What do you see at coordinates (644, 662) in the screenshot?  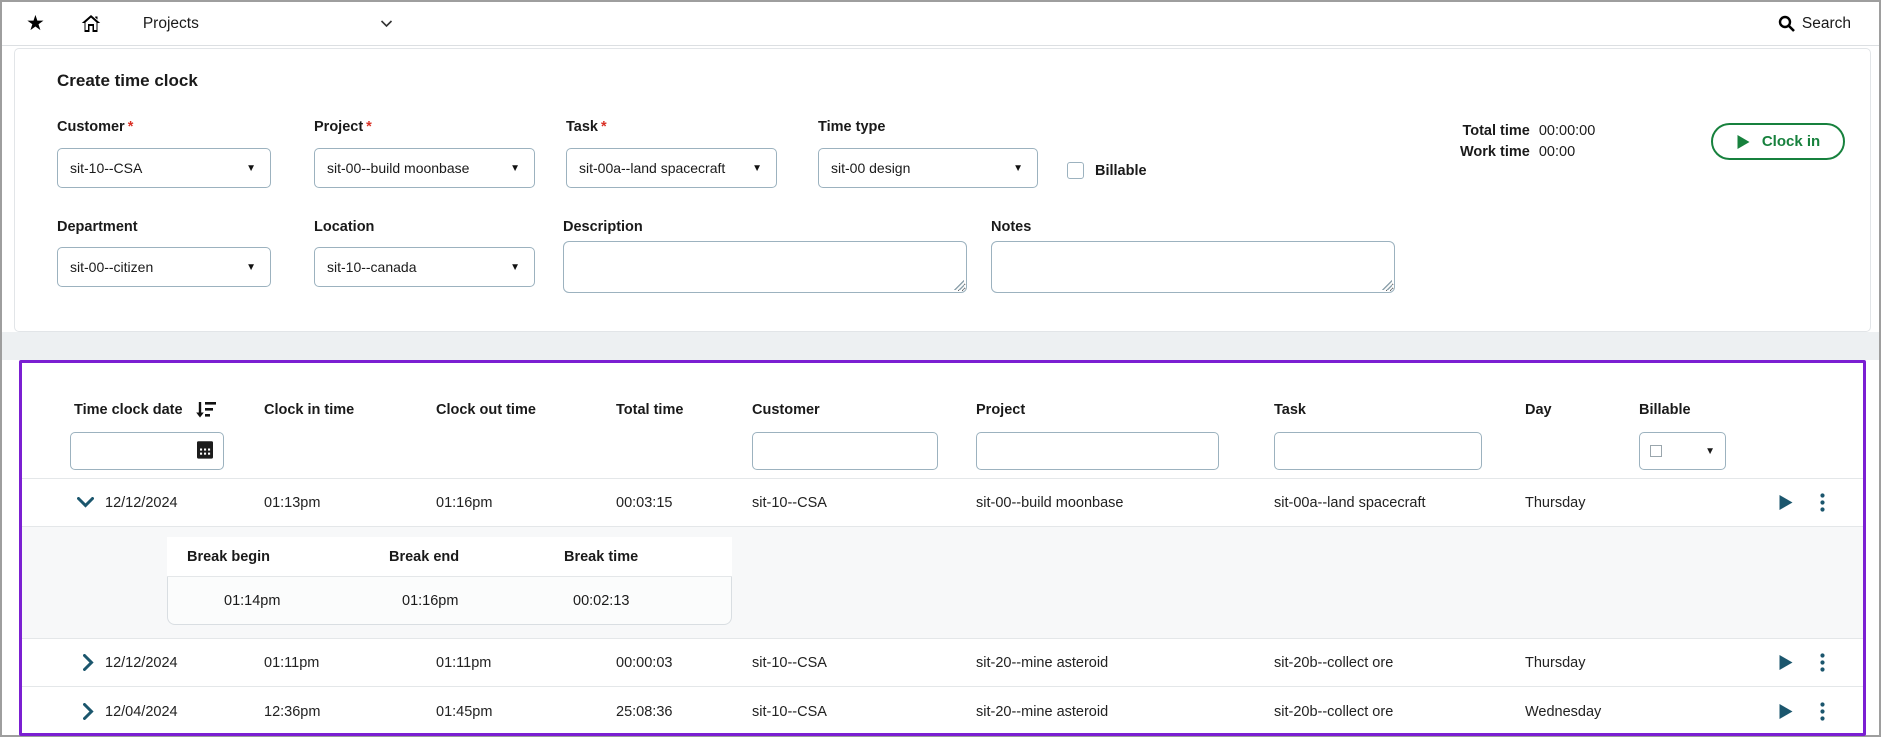 I see `cell-total: 00:00:03` at bounding box center [644, 662].